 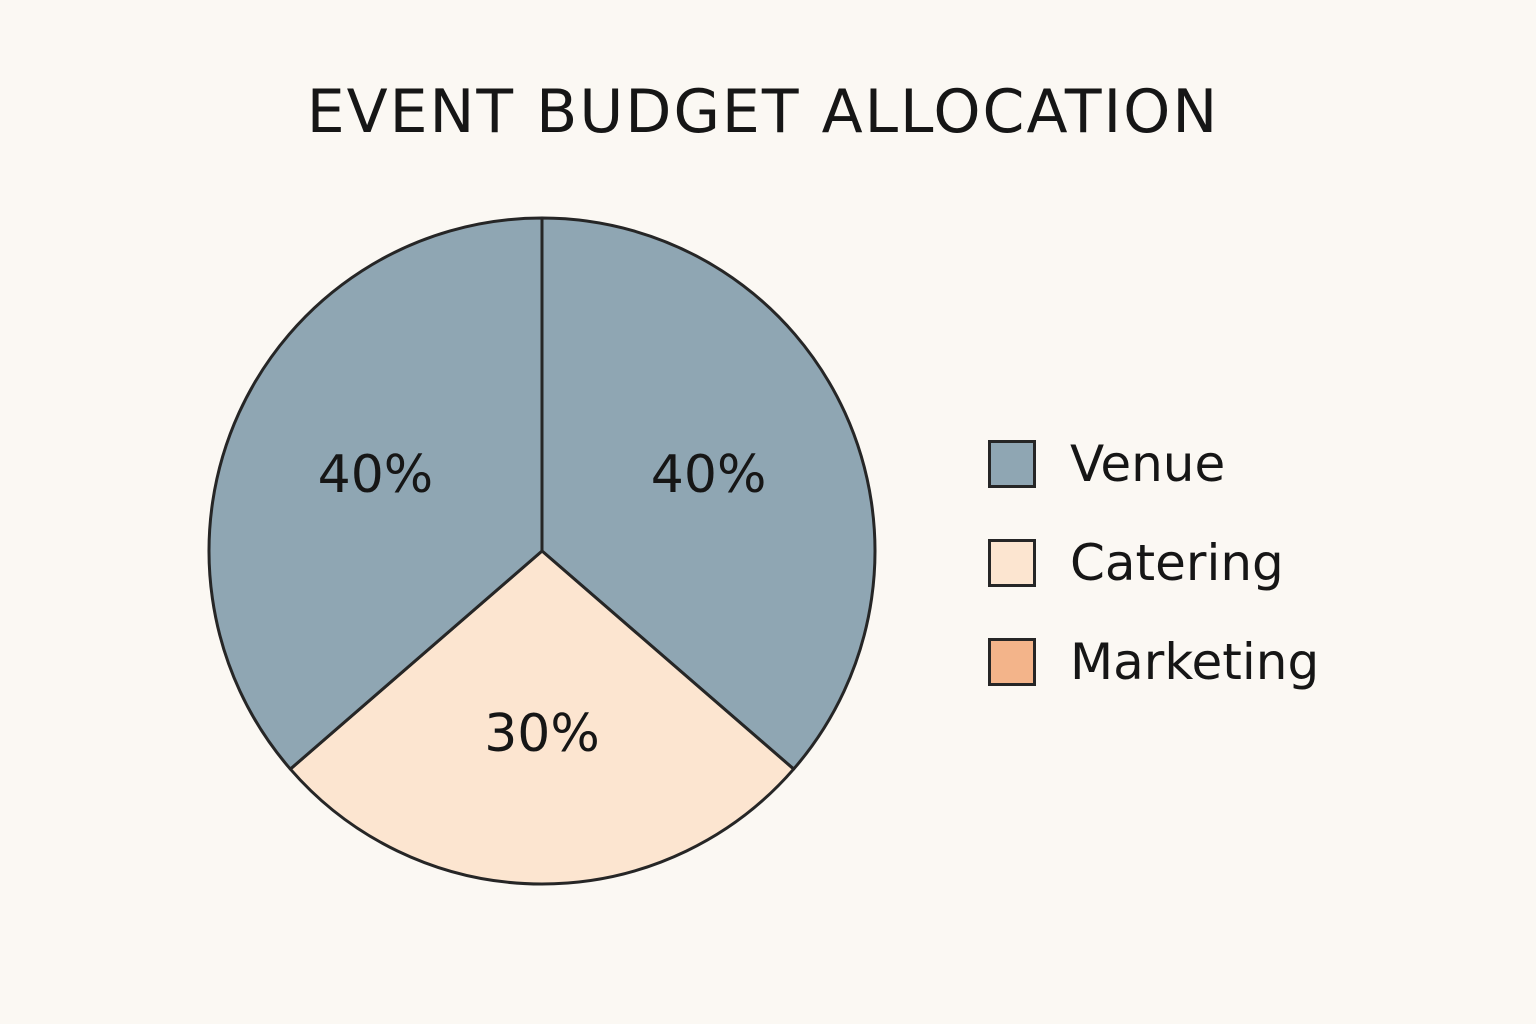 What do you see at coordinates (1177, 563) in the screenshot?
I see `legend-label-catering: Catering` at bounding box center [1177, 563].